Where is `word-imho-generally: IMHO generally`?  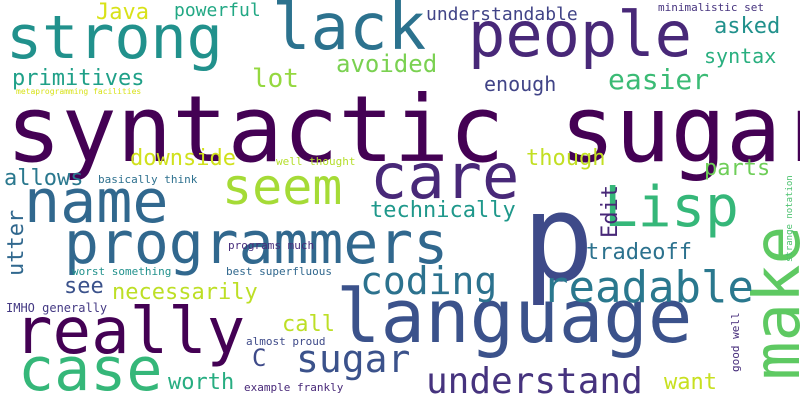 word-imho-generally: IMHO generally is located at coordinates (57, 308).